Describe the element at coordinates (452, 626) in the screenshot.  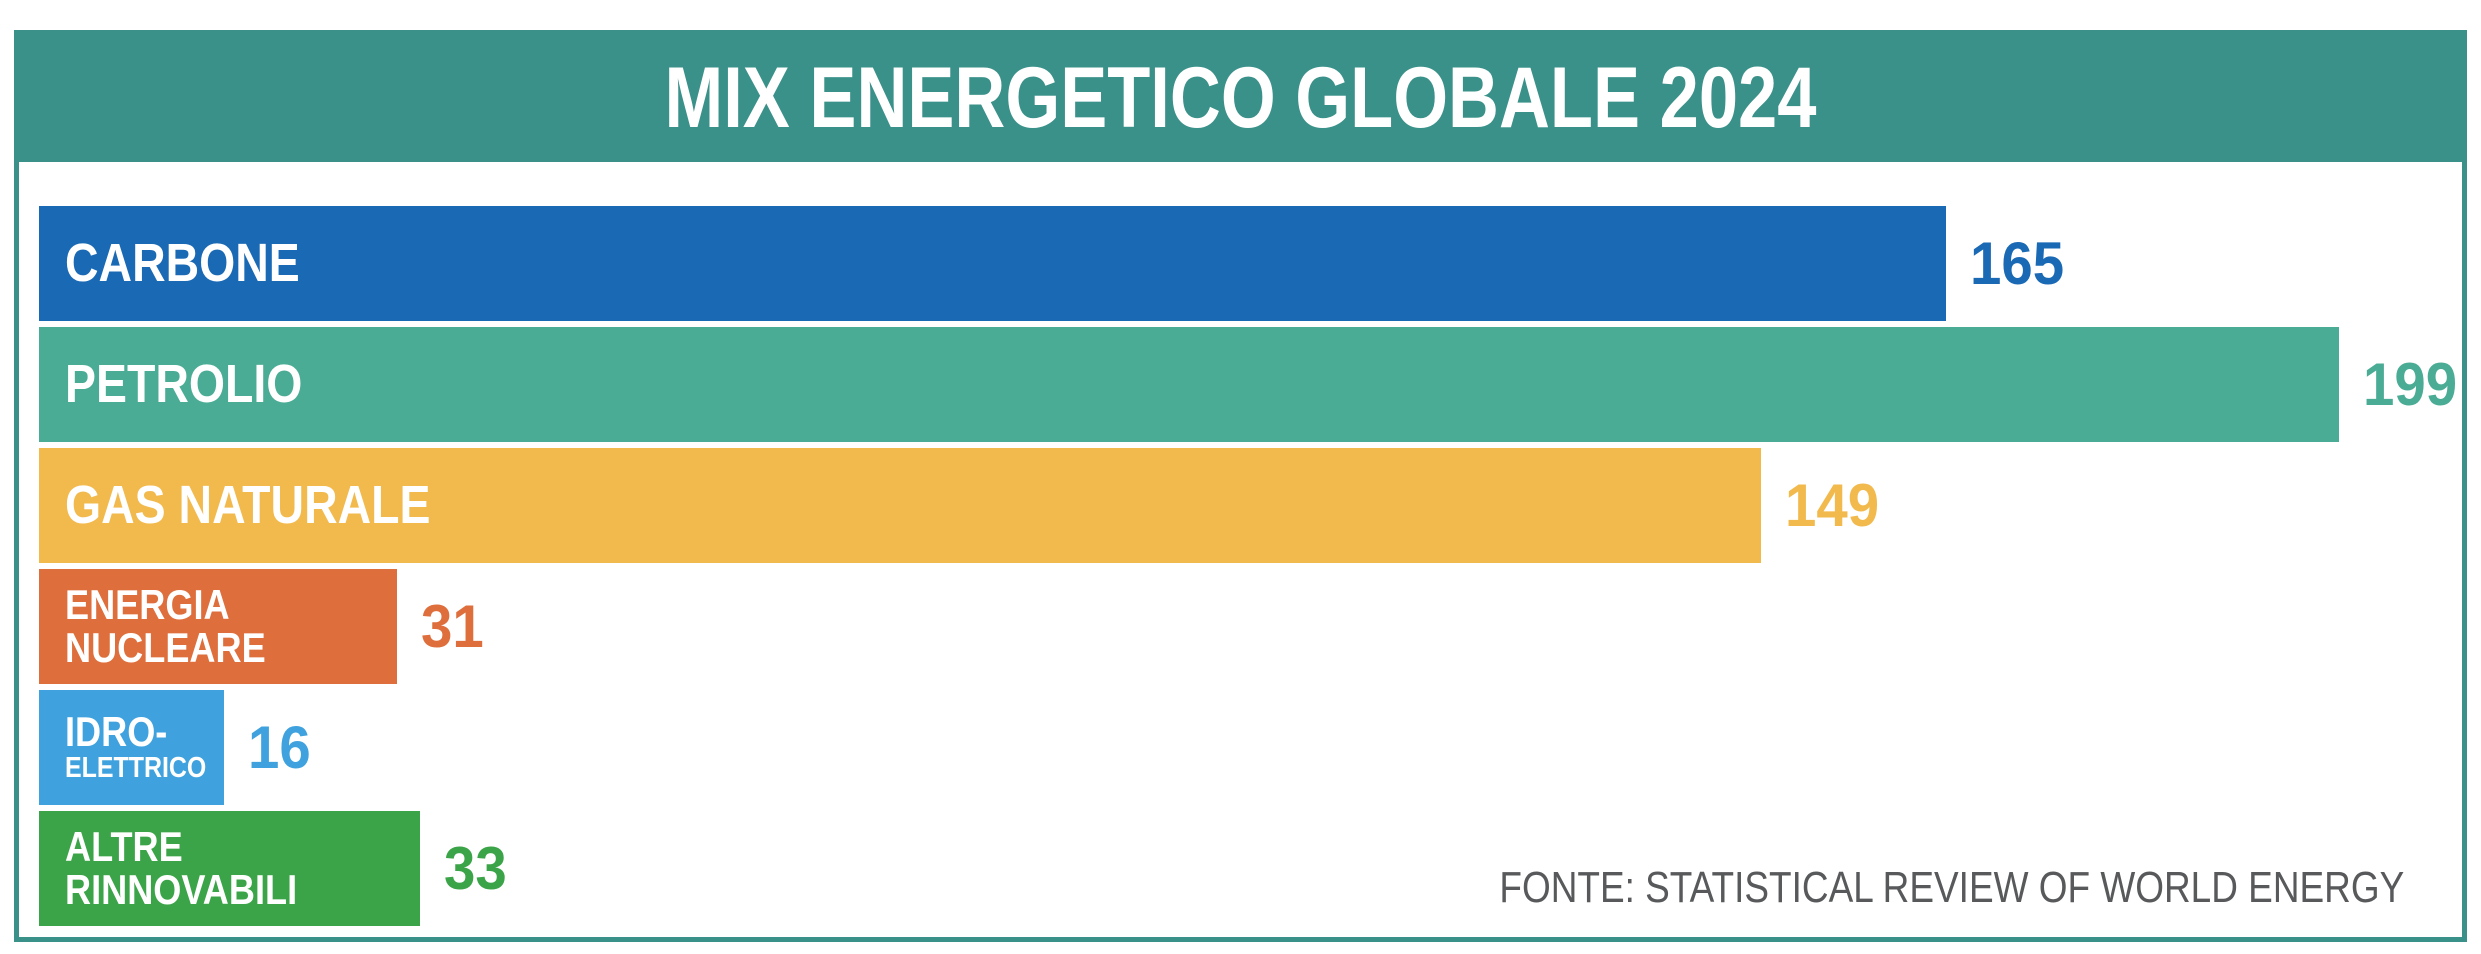
I see `bar-value-energia-nucleare: 31` at that location.